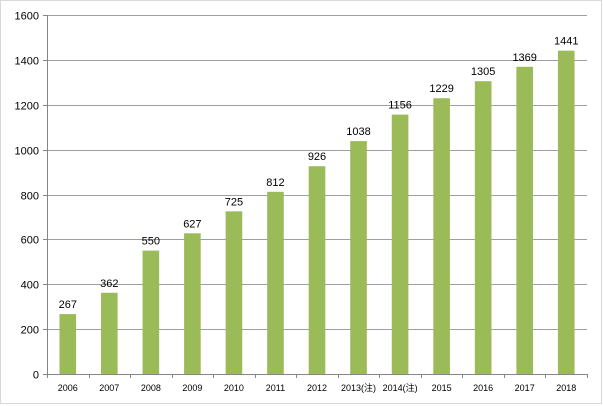 The width and height of the screenshot is (603, 406). Describe the element at coordinates (151, 242) in the screenshot. I see `data-label-2008: 550` at that location.